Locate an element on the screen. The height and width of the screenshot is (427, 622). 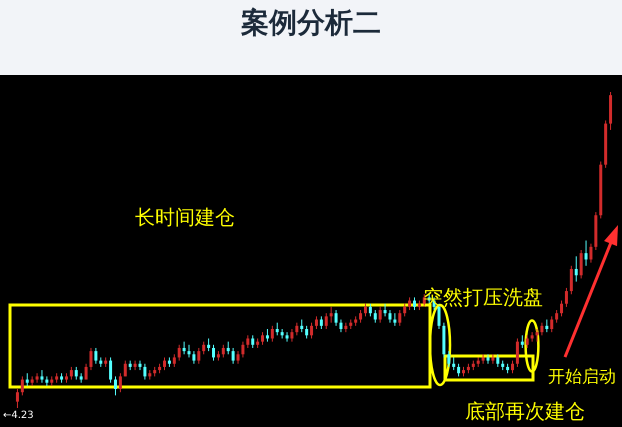
annotation: 长时间建仓 is located at coordinates (185, 217).